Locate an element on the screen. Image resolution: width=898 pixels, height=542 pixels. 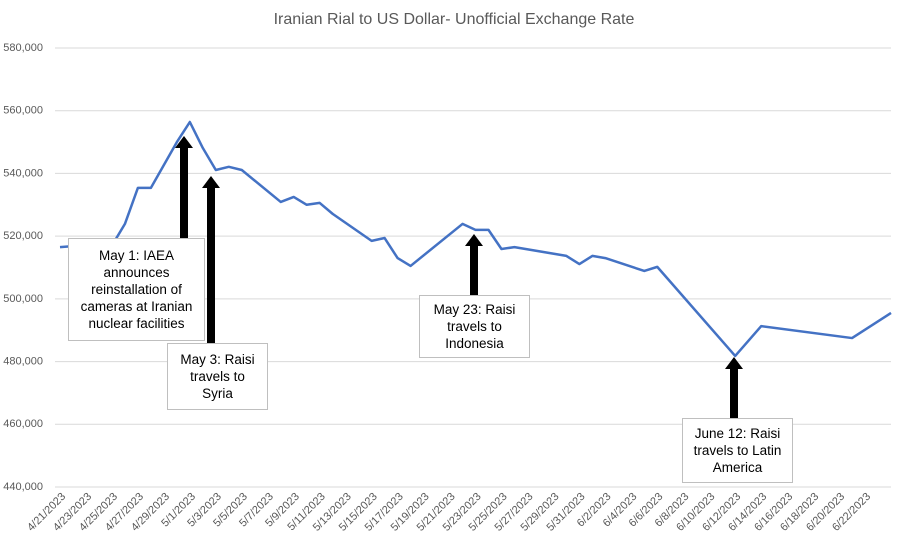
annotation: June 12: Raisi travels to Latin America is located at coordinates (737, 450).